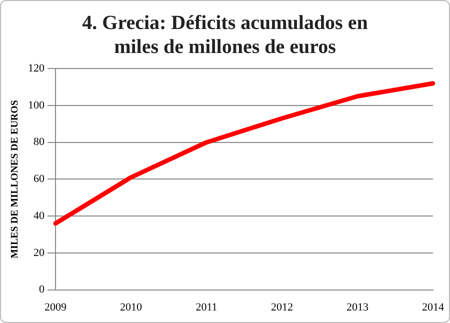 The width and height of the screenshot is (450, 323). Describe the element at coordinates (225, 35) in the screenshot. I see `chart-title: 4. Grecia: Déficits acumulados en miles de millones de euros` at that location.